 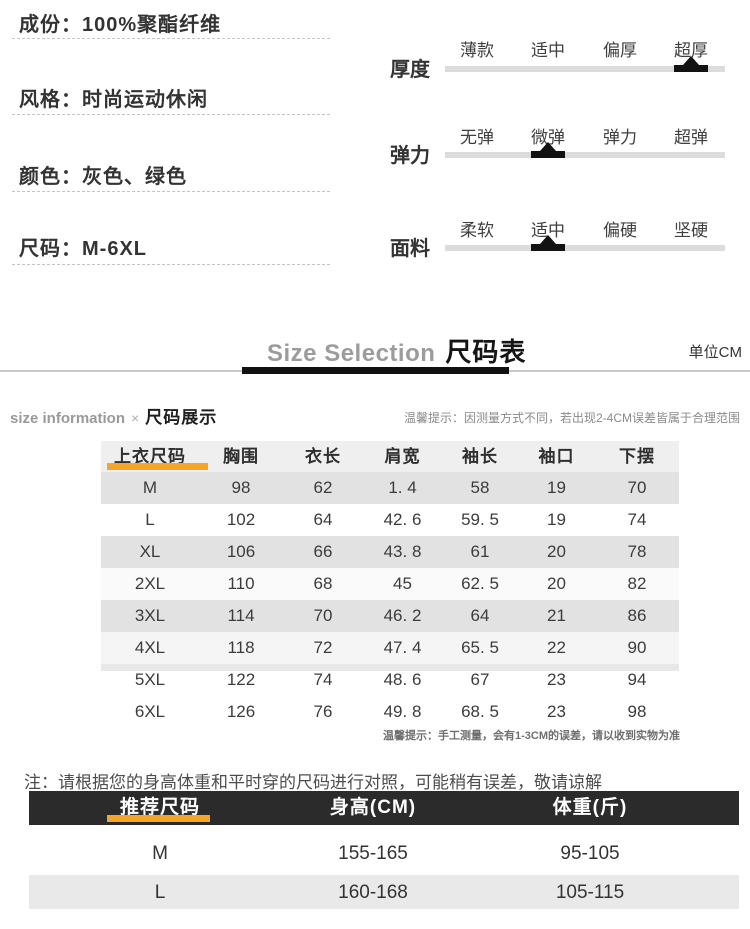 I want to click on thickness-option: 薄款, so click(x=477, y=50).